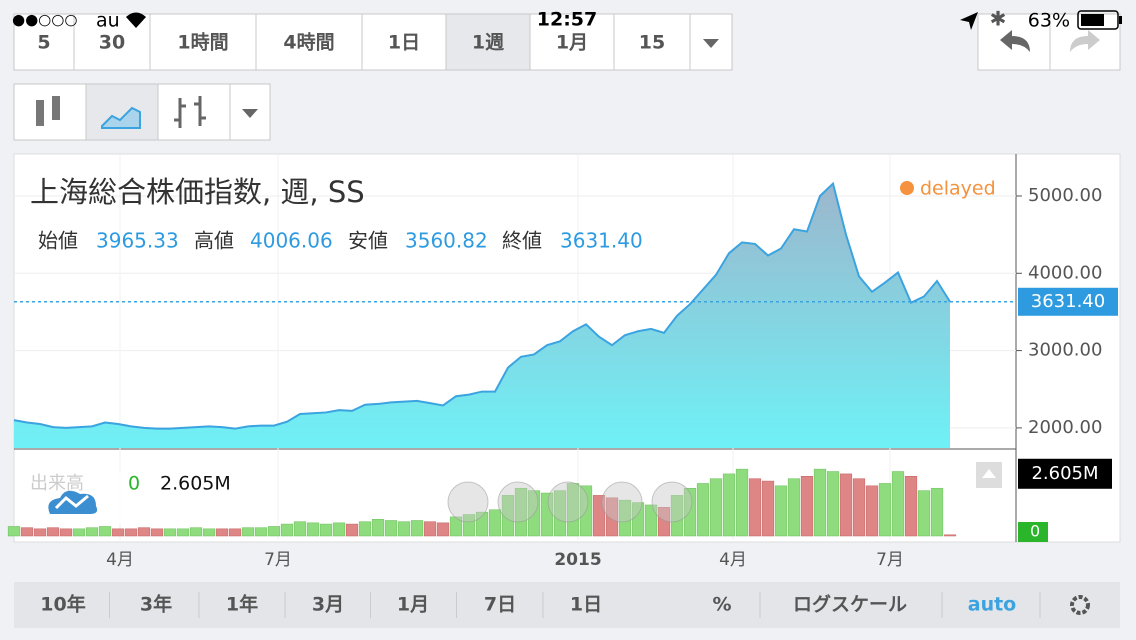 The image size is (1136, 640). What do you see at coordinates (58, 241) in the screenshot?
I see `ohlc-label: 始値` at bounding box center [58, 241].